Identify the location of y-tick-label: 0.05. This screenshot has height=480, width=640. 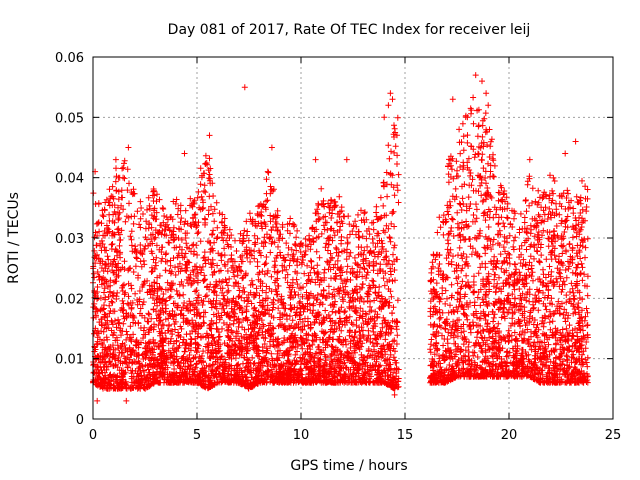
(69, 118).